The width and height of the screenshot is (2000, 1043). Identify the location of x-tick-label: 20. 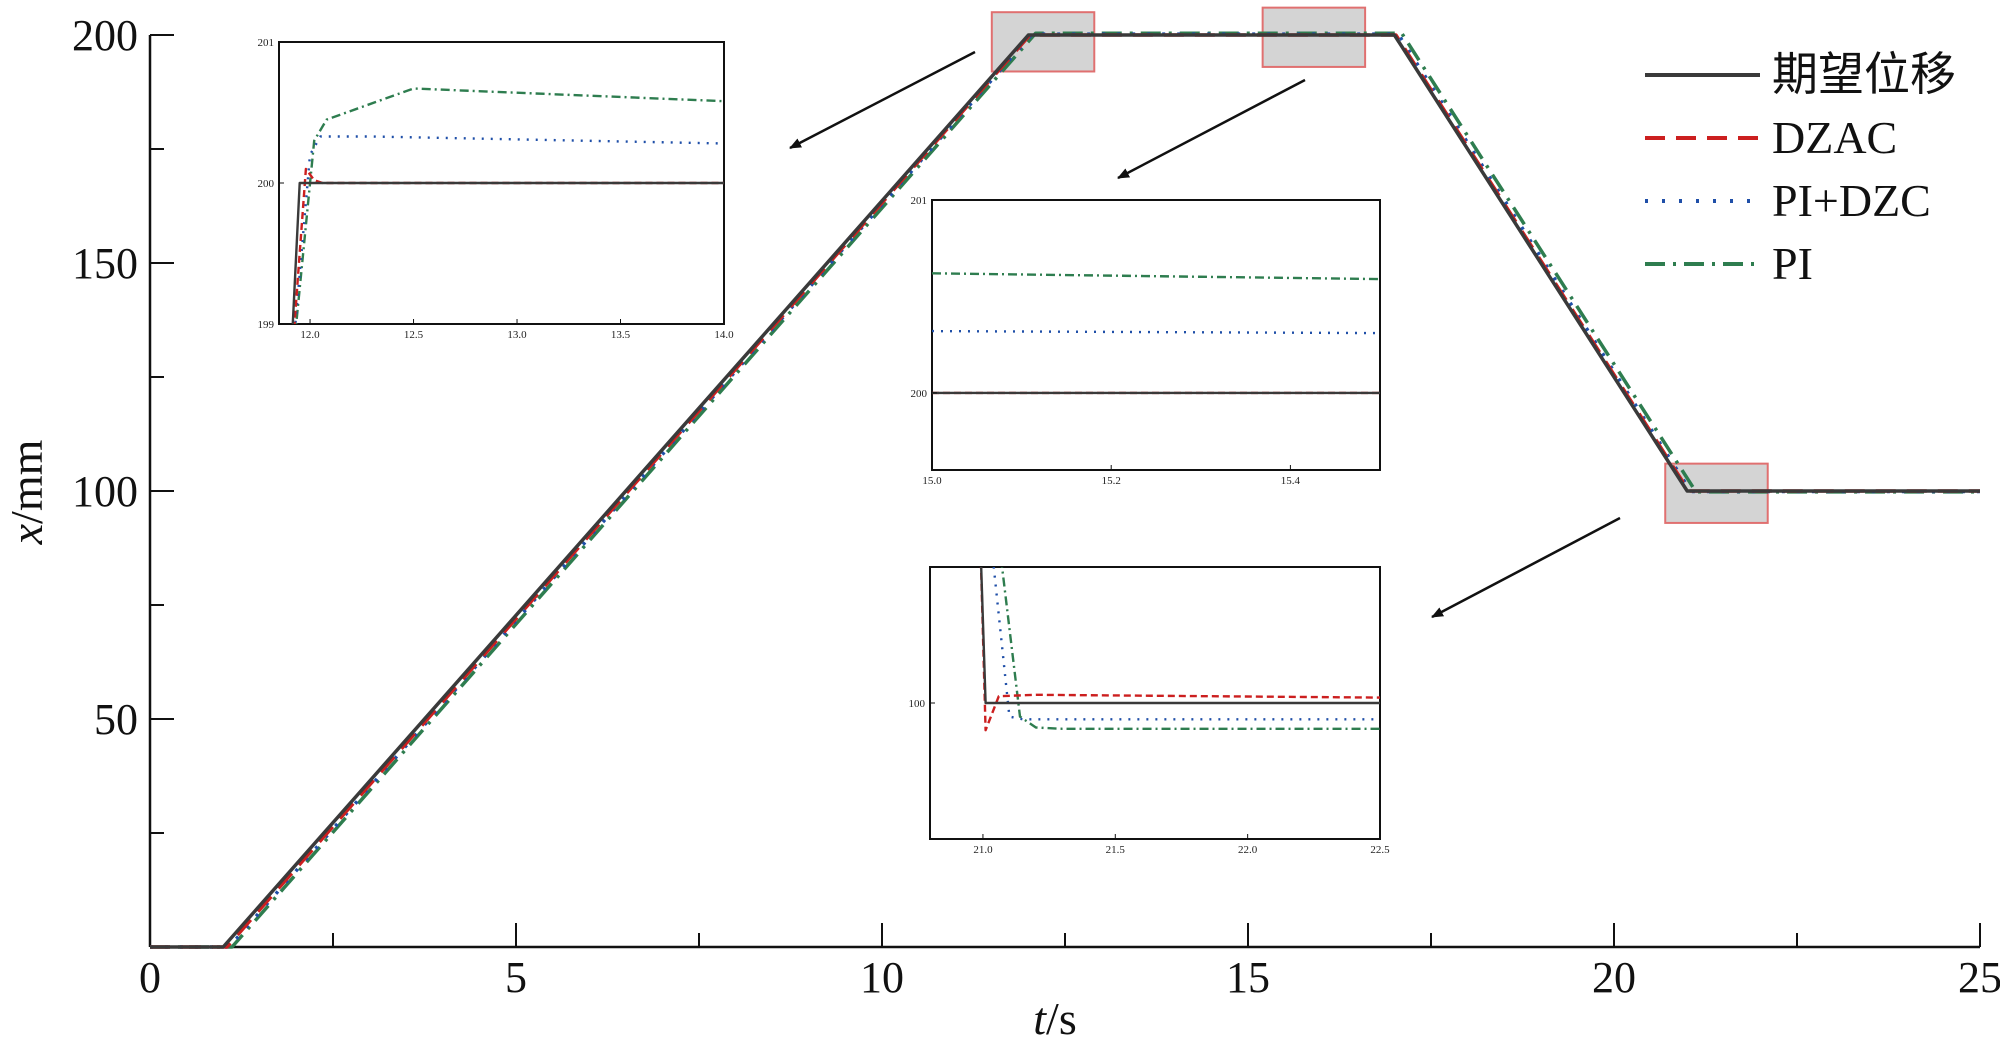
(1614, 977).